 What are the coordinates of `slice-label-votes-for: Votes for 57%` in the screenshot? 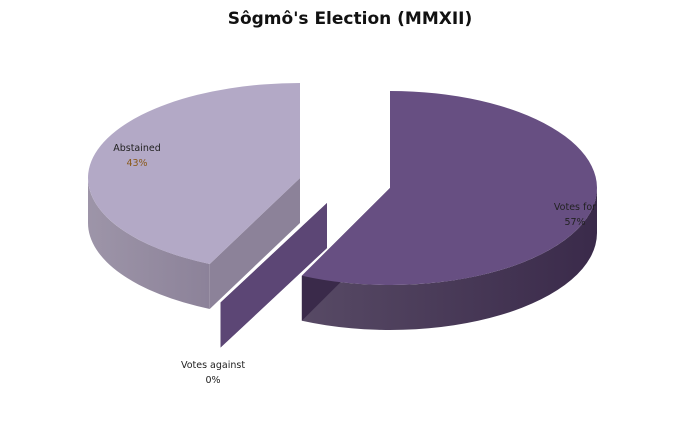 It's located at (575, 215).